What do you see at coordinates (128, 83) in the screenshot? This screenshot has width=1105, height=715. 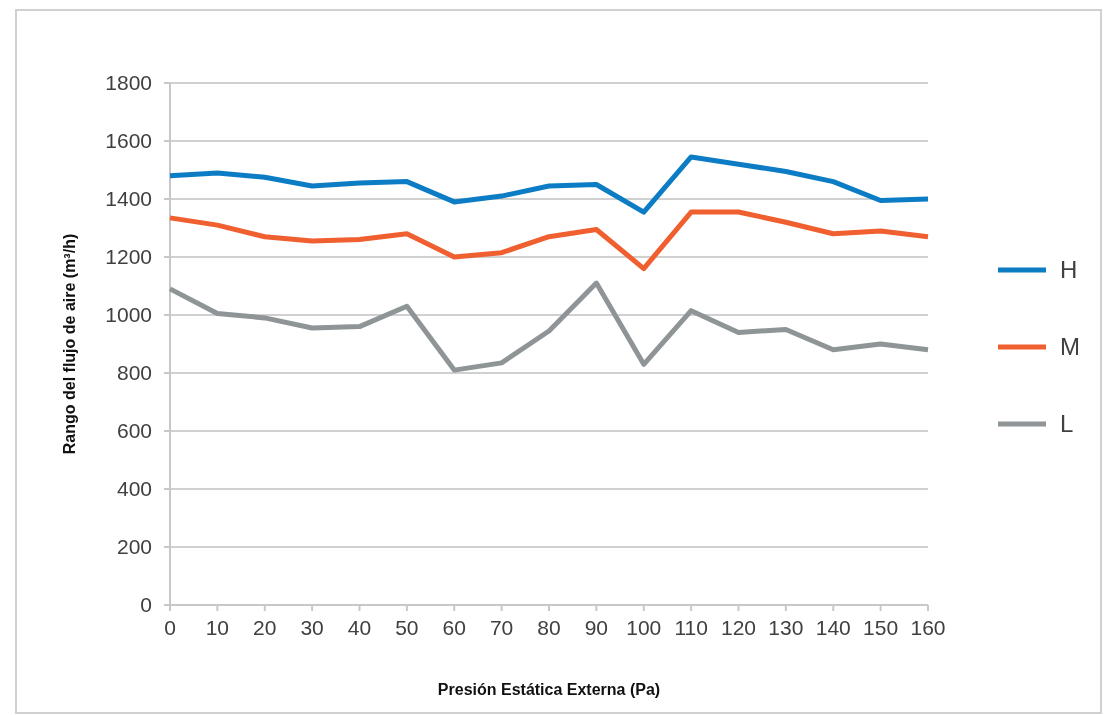 I see `y-tick-label: 1800` at bounding box center [128, 83].